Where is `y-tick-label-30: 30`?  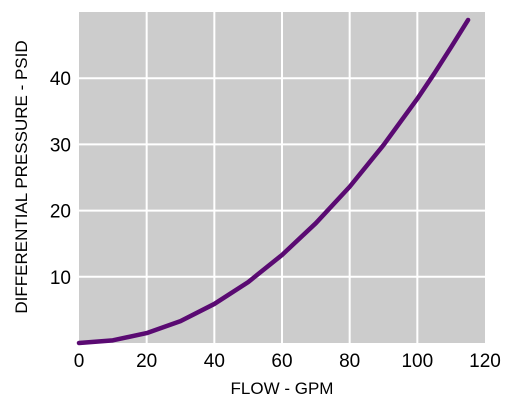
y-tick-label-30: 30 is located at coordinates (60, 145).